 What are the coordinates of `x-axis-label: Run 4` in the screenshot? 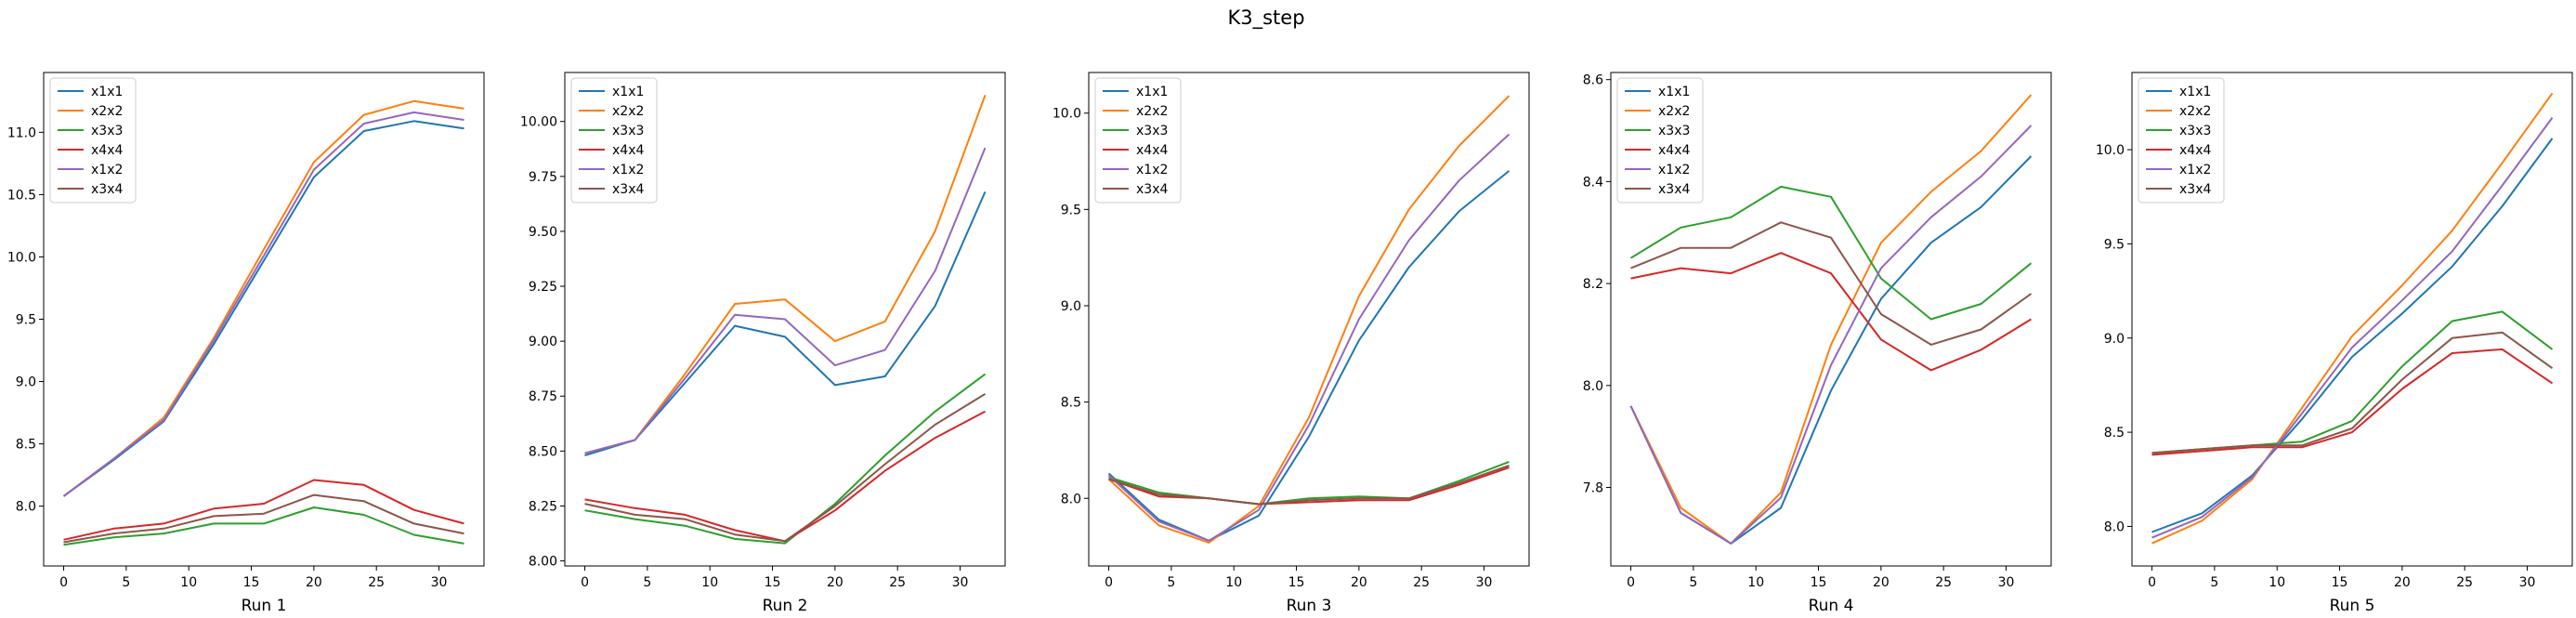 It's located at (1831, 606).